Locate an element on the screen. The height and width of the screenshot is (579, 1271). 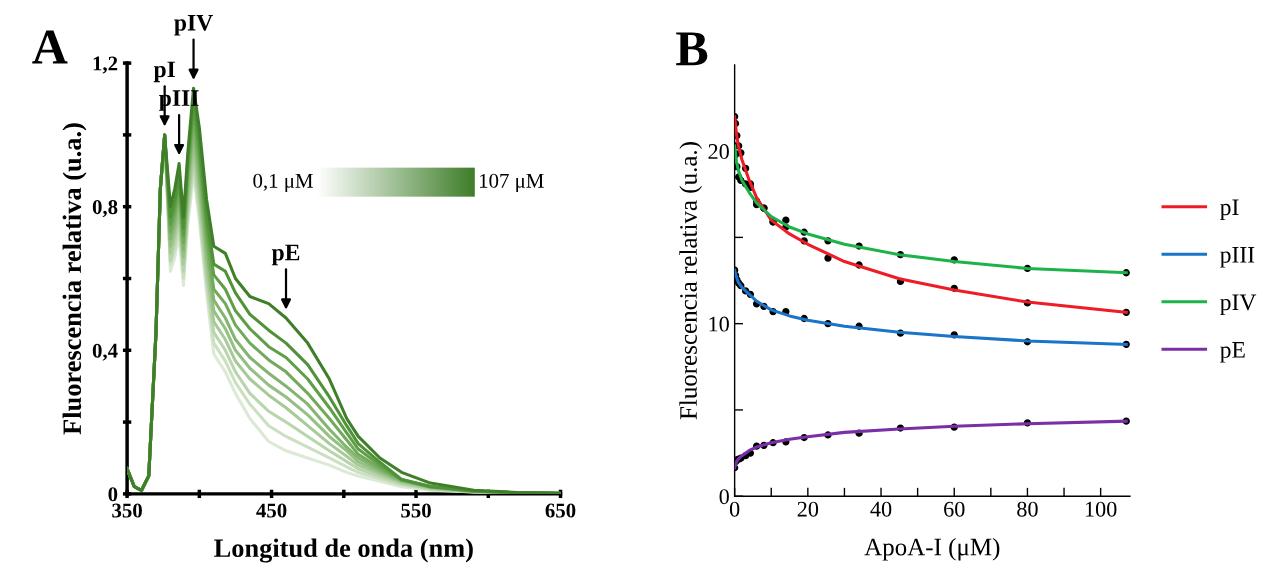
y-tick-label: 20 is located at coordinates (718, 152).